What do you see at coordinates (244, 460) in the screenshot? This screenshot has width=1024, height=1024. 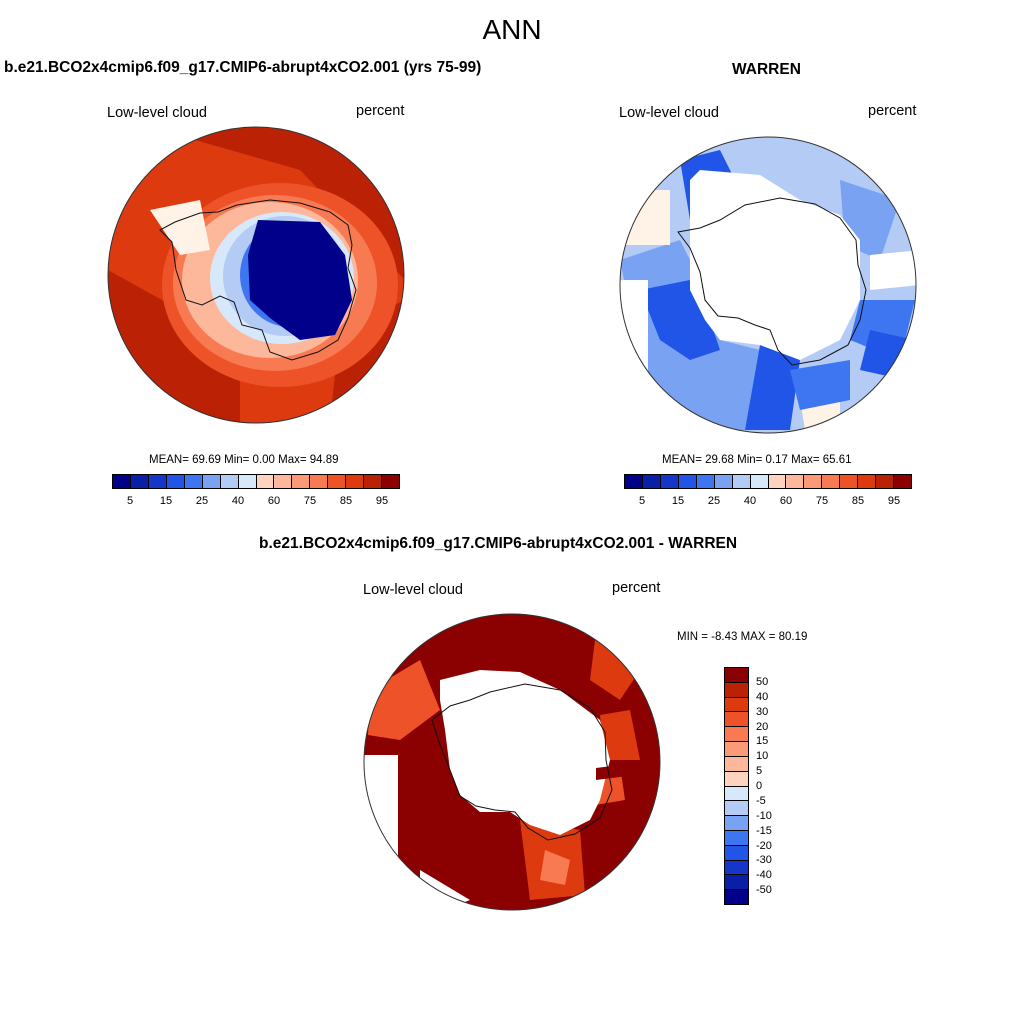 I see `model-stats: MEAN= 69.69 Min= 0.00 Max= 94.89` at bounding box center [244, 460].